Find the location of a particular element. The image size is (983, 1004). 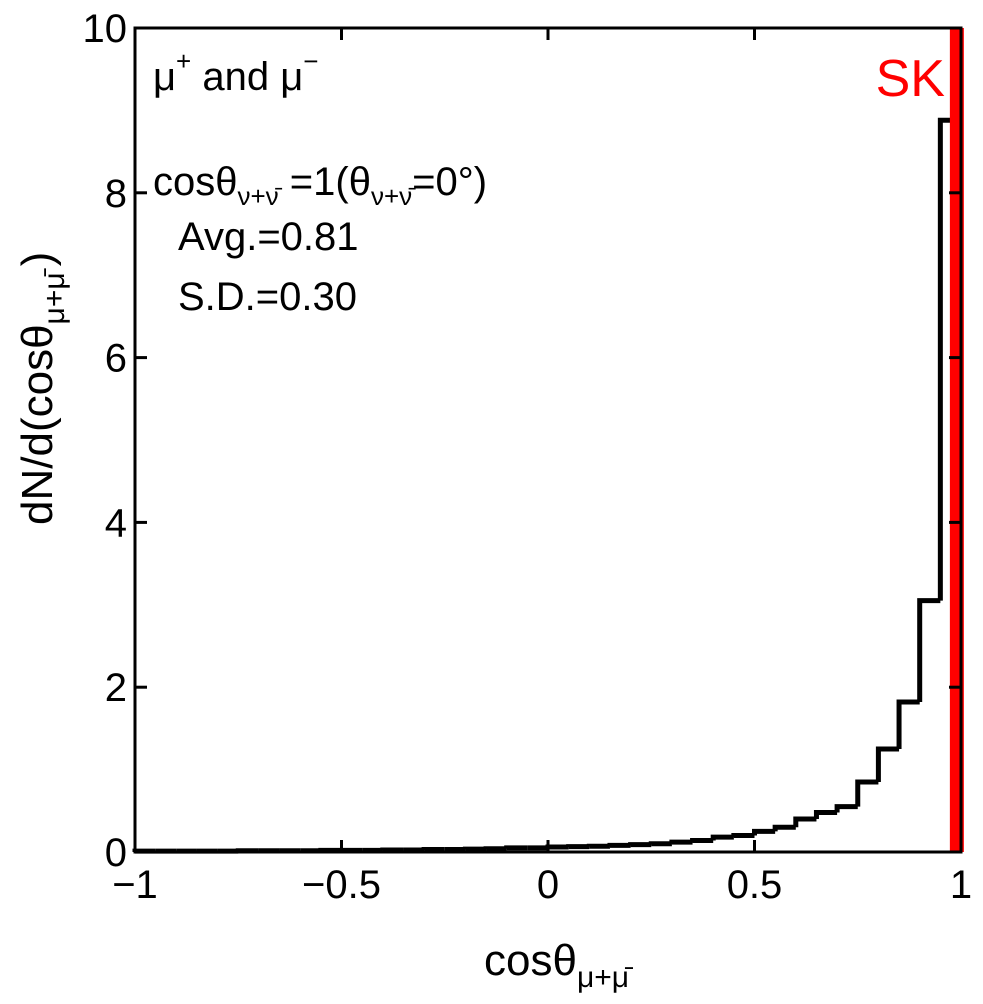

x-axis-title: cosθμ+μ̄ is located at coordinates (559, 965).